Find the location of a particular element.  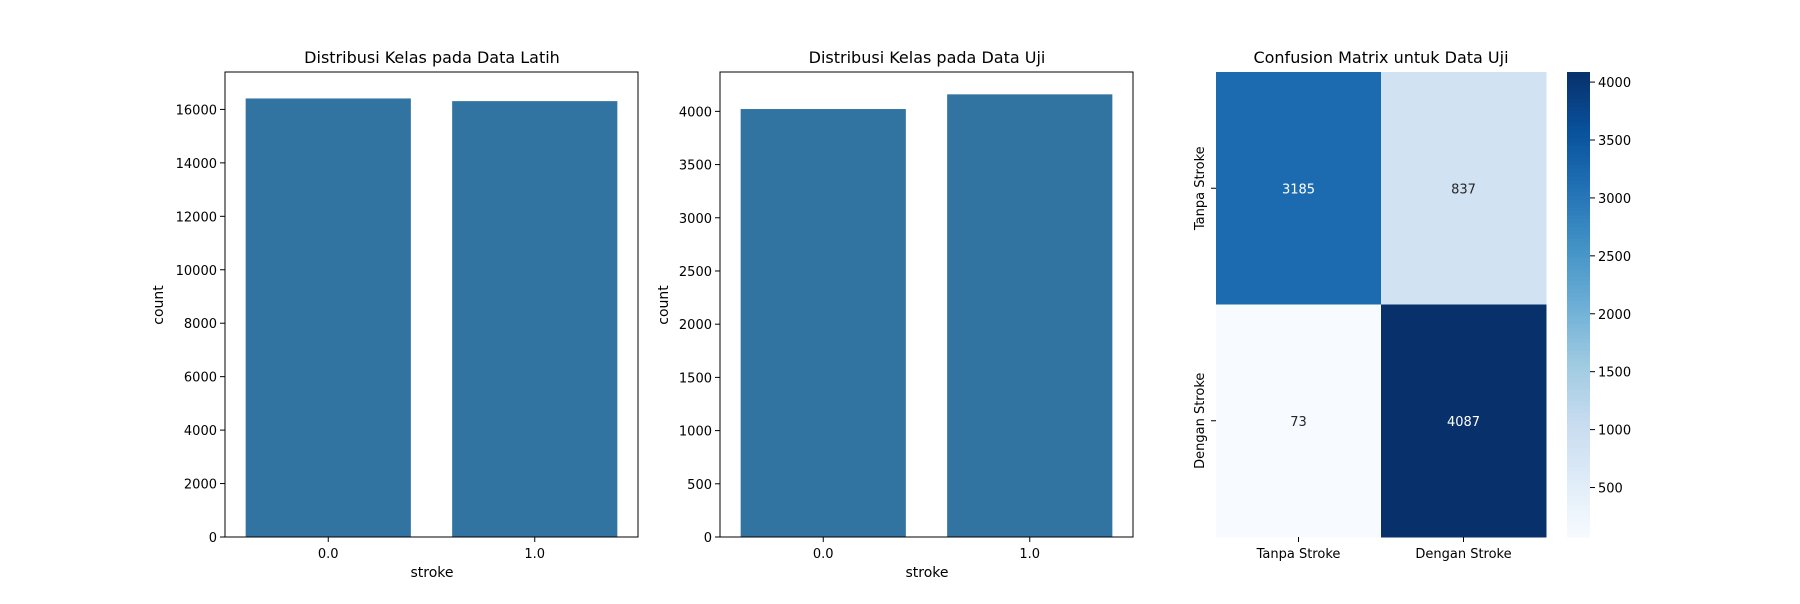

y-tick-label: 4000 is located at coordinates (695, 112).